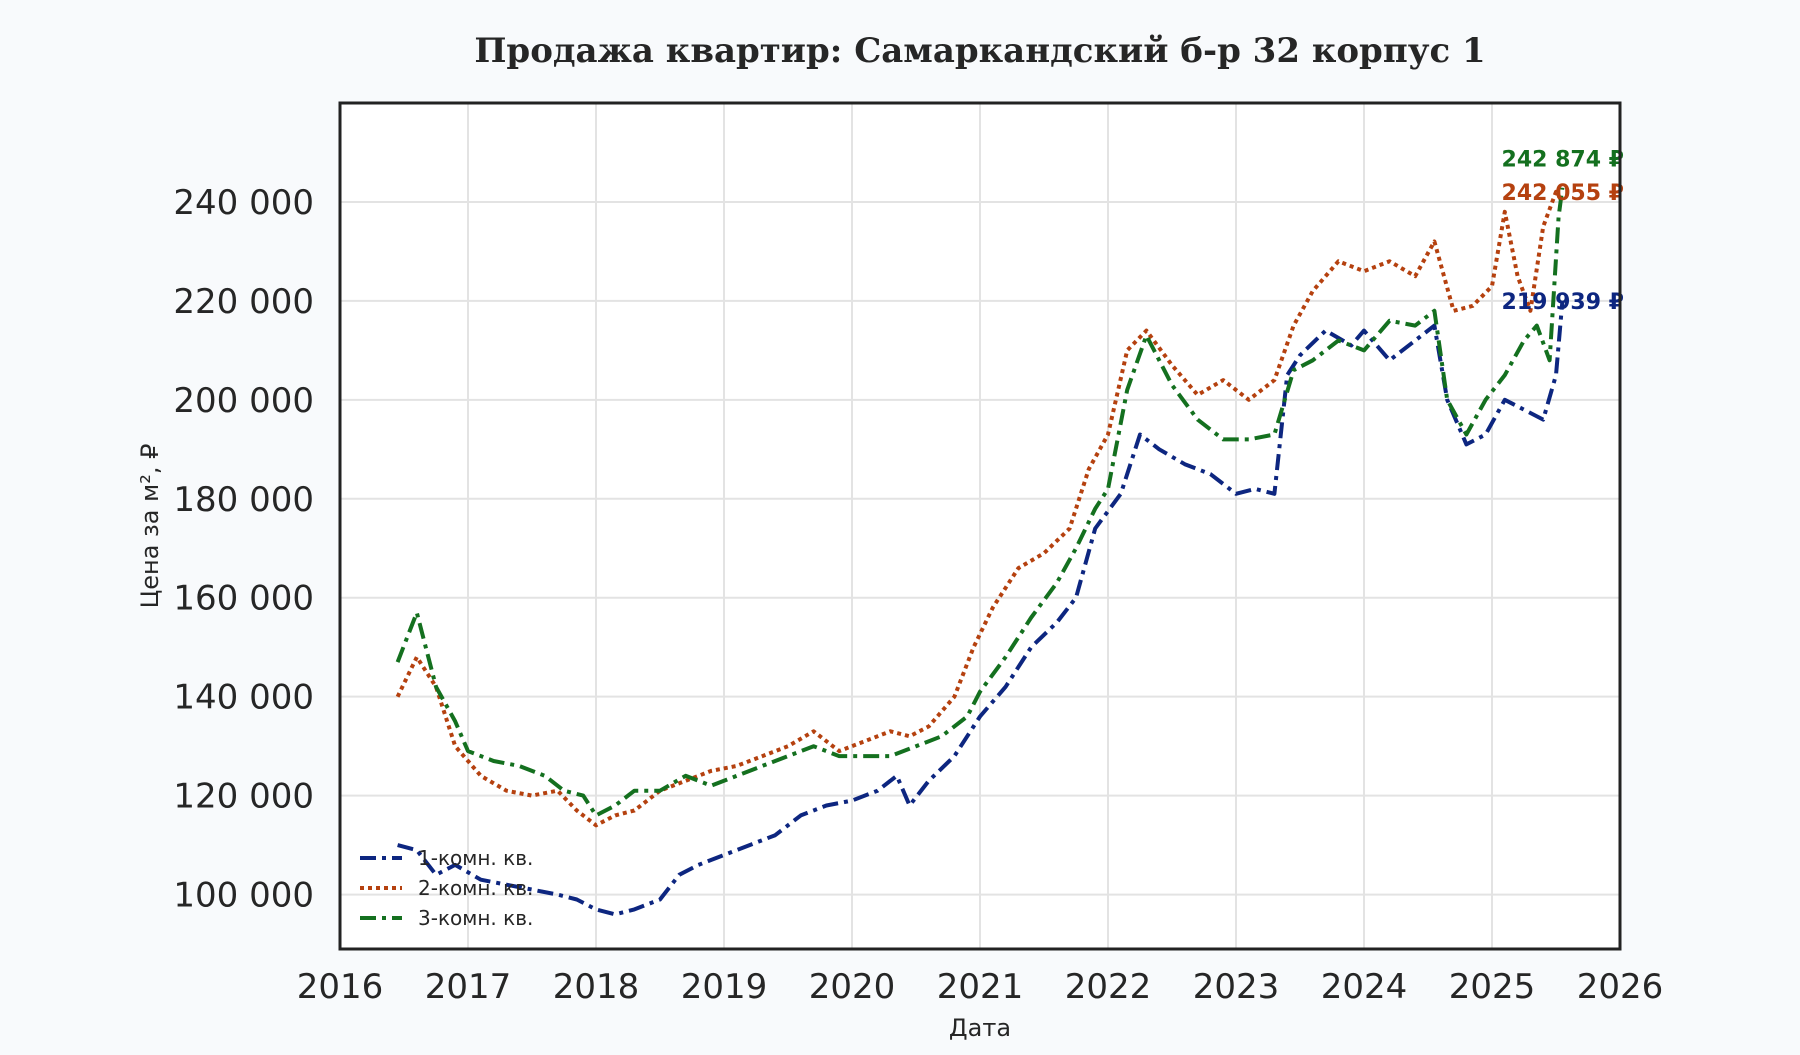  I want to click on y-tick-label: 160 000, so click(243, 599).